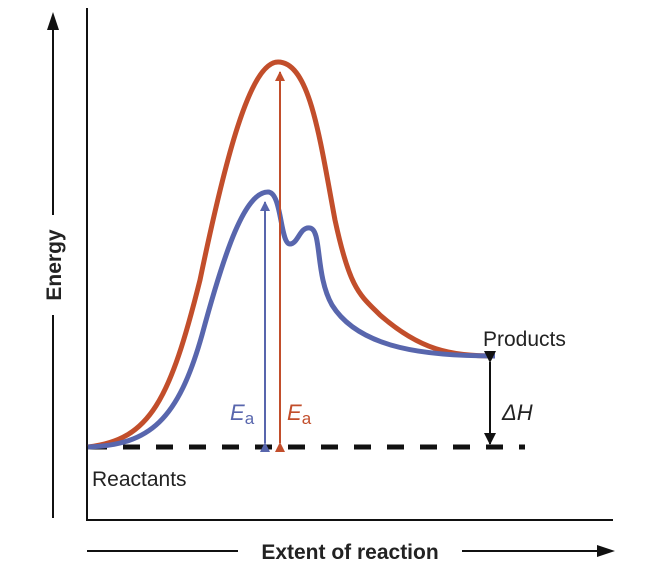  What do you see at coordinates (299, 414) in the screenshot?
I see `uncatalyzed-ea-label: Ea` at bounding box center [299, 414].